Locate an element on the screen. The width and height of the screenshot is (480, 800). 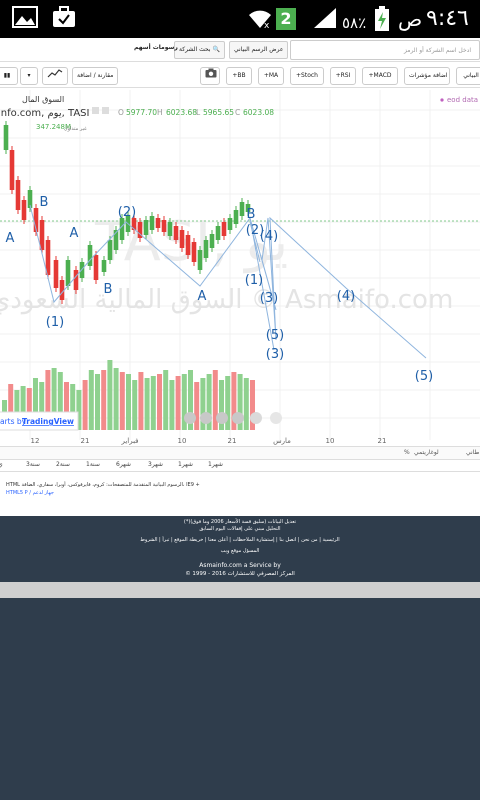
macd-button: +MACD is located at coordinates (380, 76).